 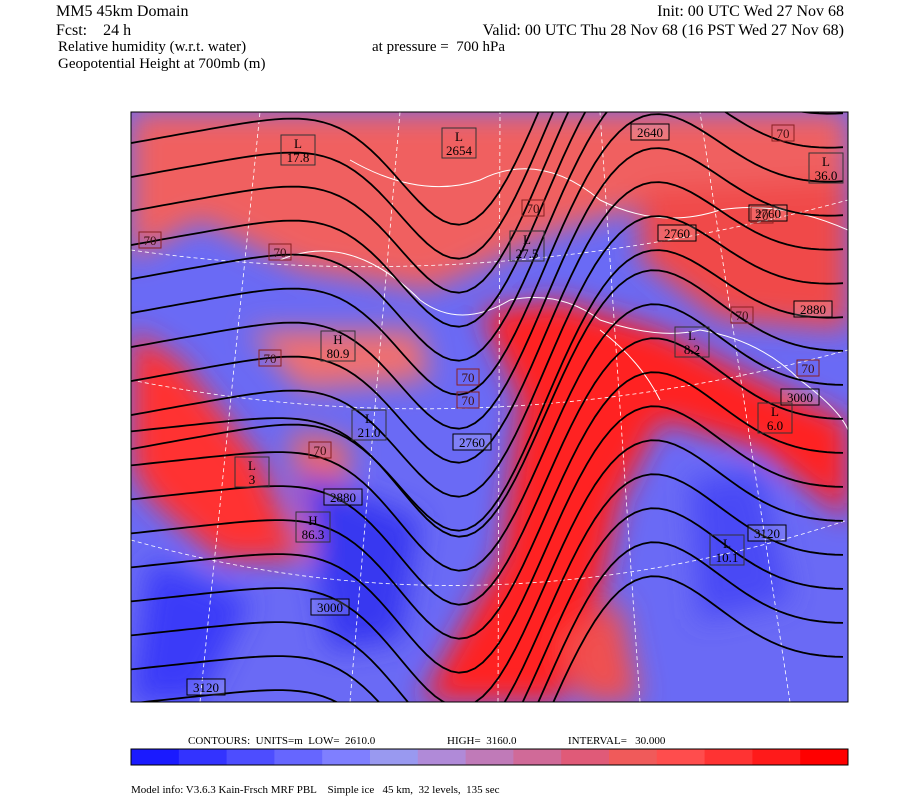 What do you see at coordinates (93, 30) in the screenshot?
I see `forecast-hour: Fcst: 24 h` at bounding box center [93, 30].